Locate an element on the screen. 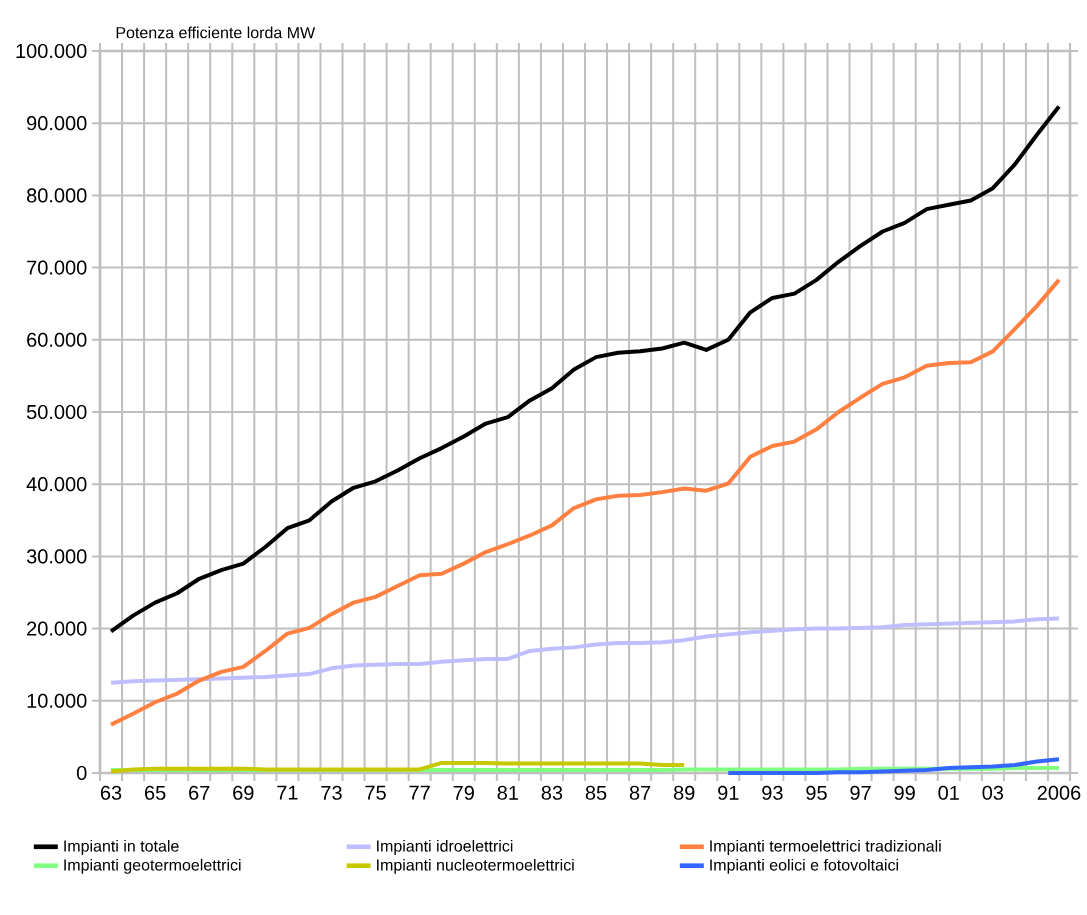 The width and height of the screenshot is (1087, 915). x-tick-label: 65 is located at coordinates (155, 792).